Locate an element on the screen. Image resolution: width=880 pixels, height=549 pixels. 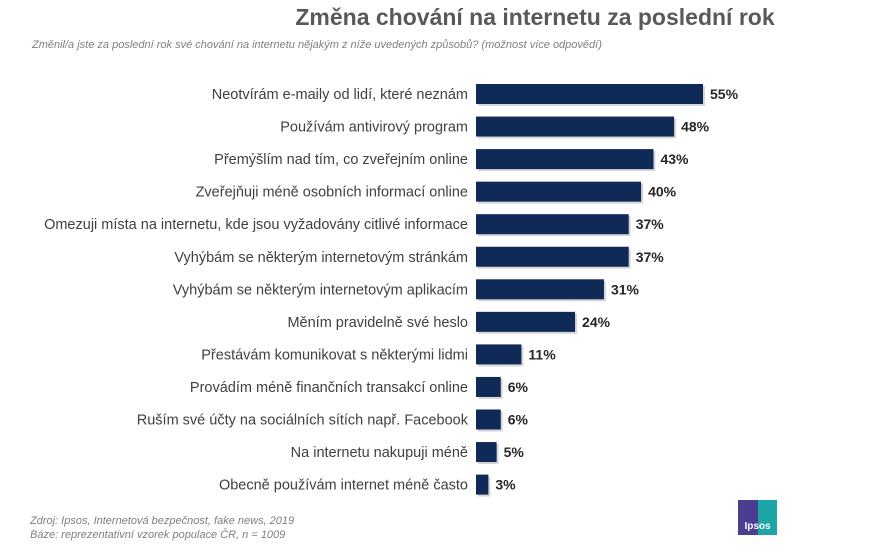
category-label: Přemýšlím nad tím, co zveřejním online is located at coordinates (341, 160).